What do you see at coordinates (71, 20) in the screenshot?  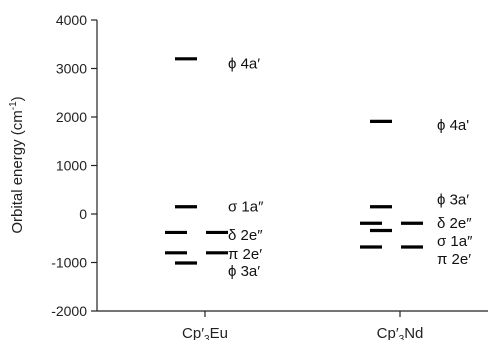 I see `y-tick-label: 4000` at bounding box center [71, 20].